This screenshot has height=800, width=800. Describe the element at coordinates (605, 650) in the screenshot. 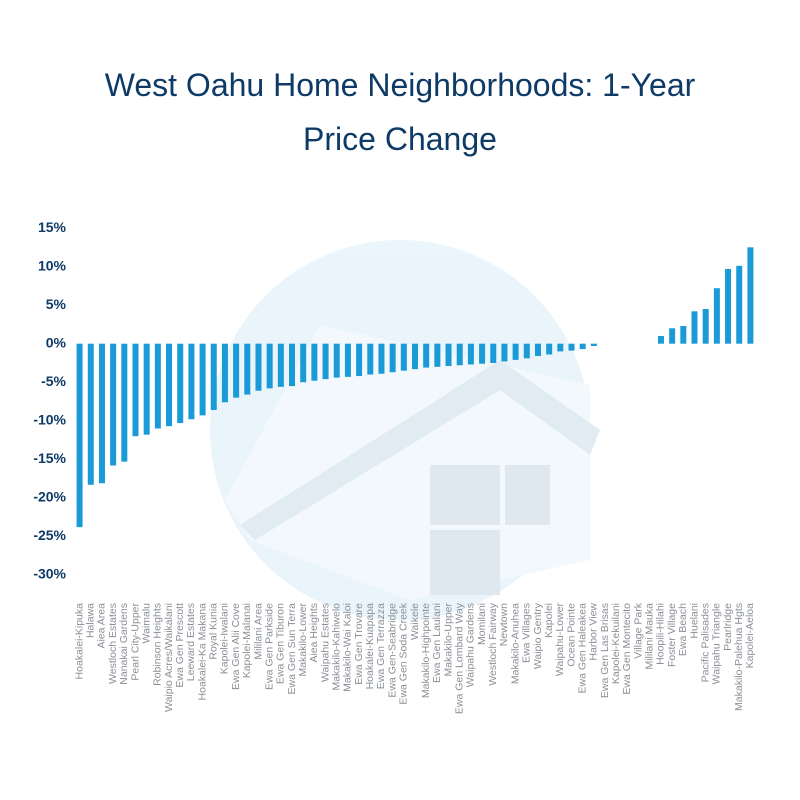

I see `x-tick-label: Ewa Gen Las Brisas` at that location.